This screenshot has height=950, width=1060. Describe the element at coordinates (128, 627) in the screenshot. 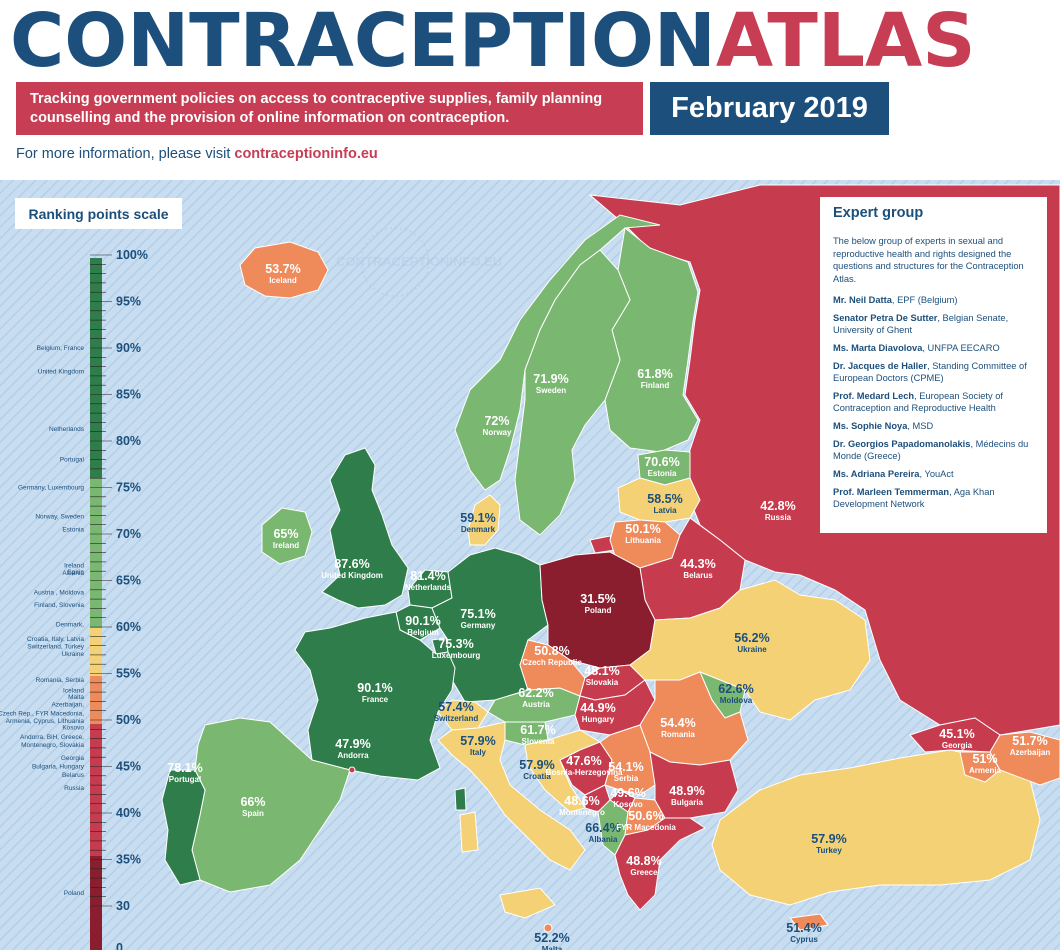

I see `scale-tick-label: 60%` at that location.